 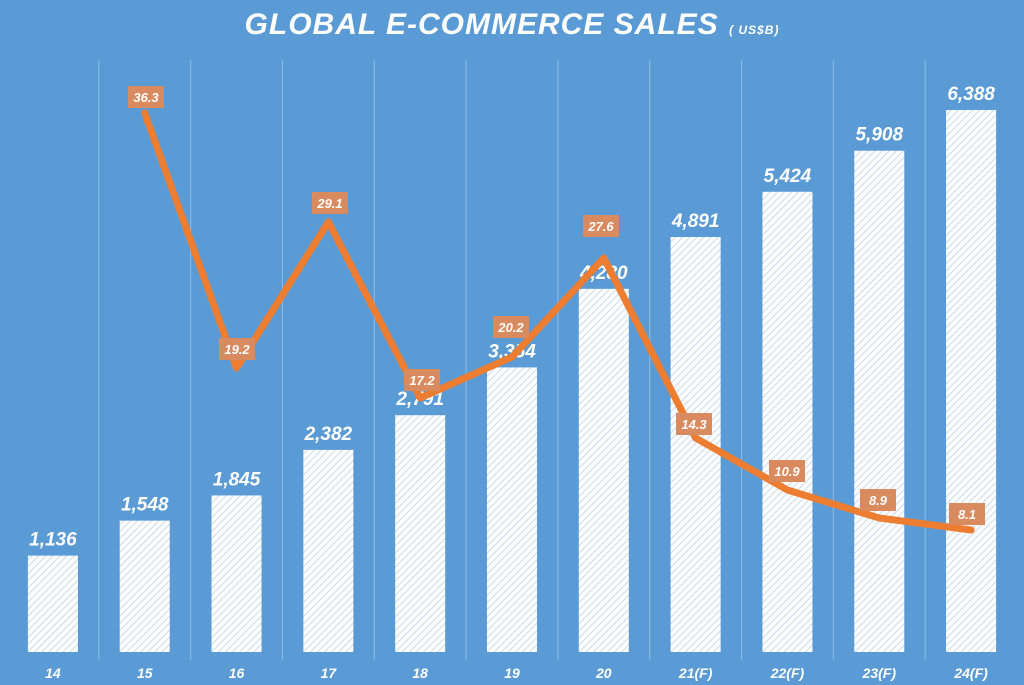 What do you see at coordinates (420, 673) in the screenshot?
I see `x-tick-label: 18` at bounding box center [420, 673].